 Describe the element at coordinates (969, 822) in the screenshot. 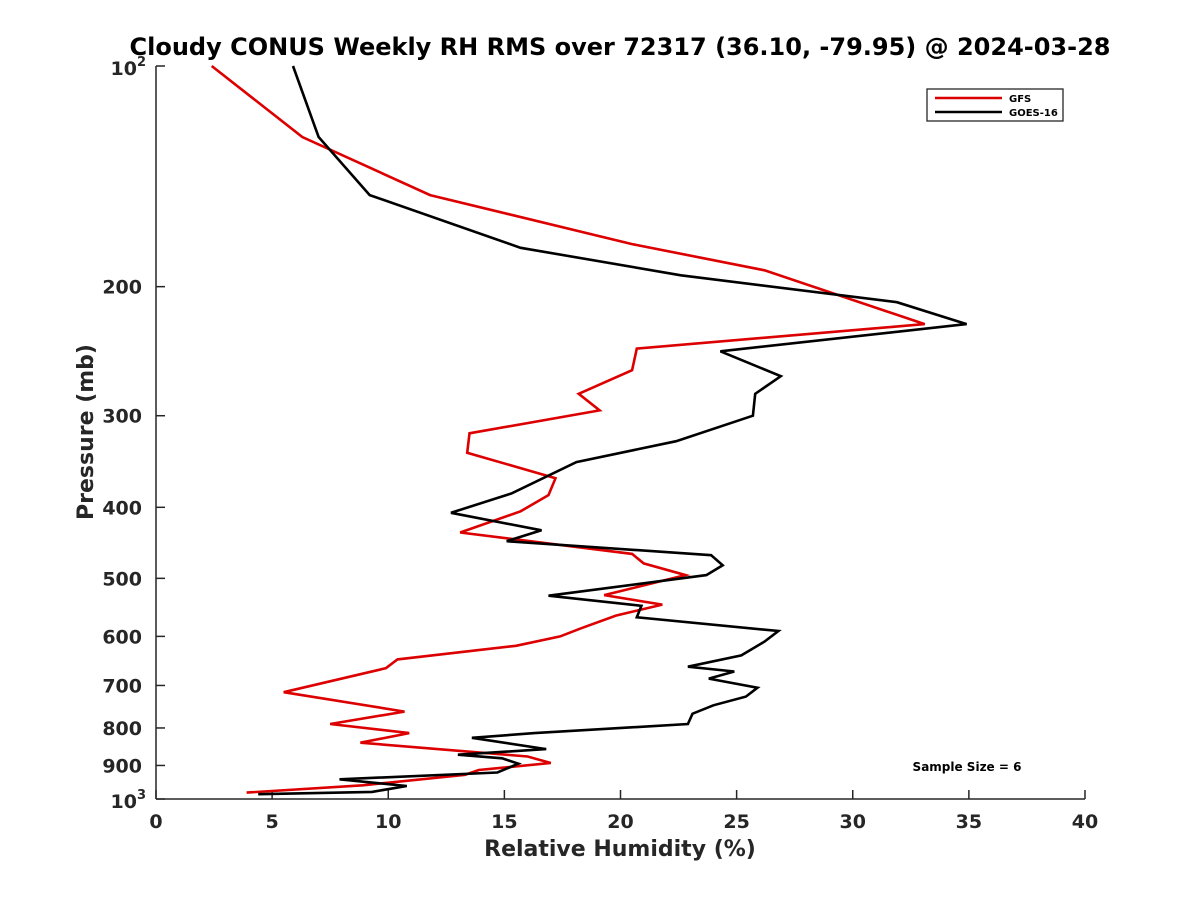

I see `x-tick-label: 35` at that location.